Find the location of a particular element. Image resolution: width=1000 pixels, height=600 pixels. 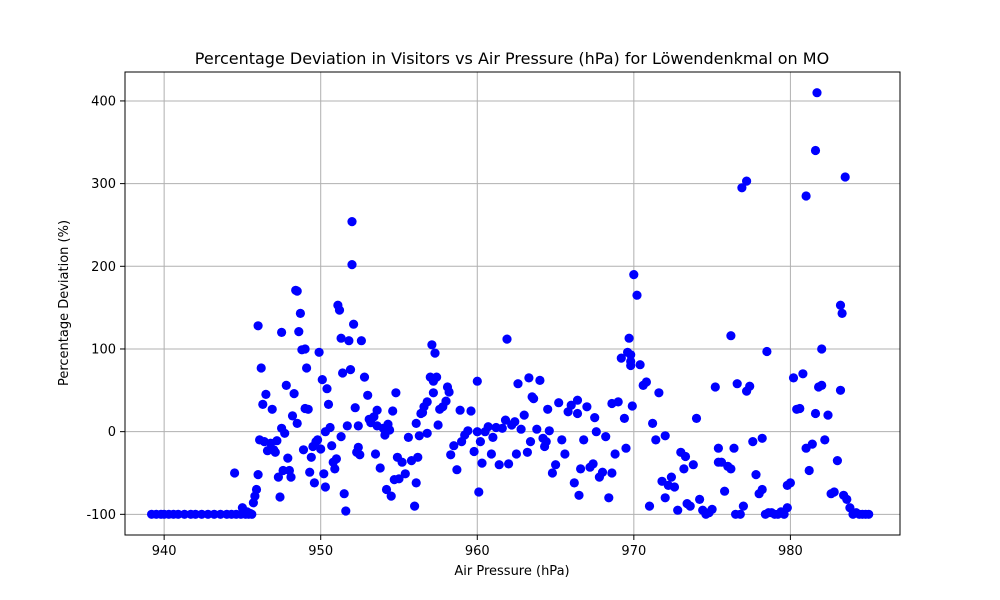

x-axis-label: Air Pressure (hPa) is located at coordinates (511, 571).